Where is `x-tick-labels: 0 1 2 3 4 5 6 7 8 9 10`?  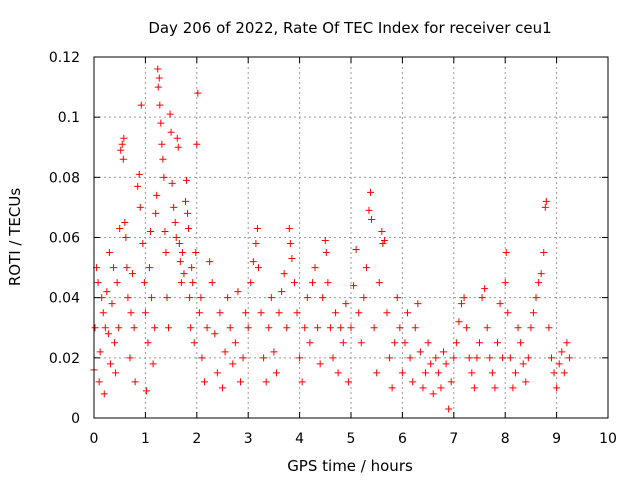
x-tick-labels: 0 1 2 3 4 5 6 7 8 9 10 is located at coordinates (353, 439).